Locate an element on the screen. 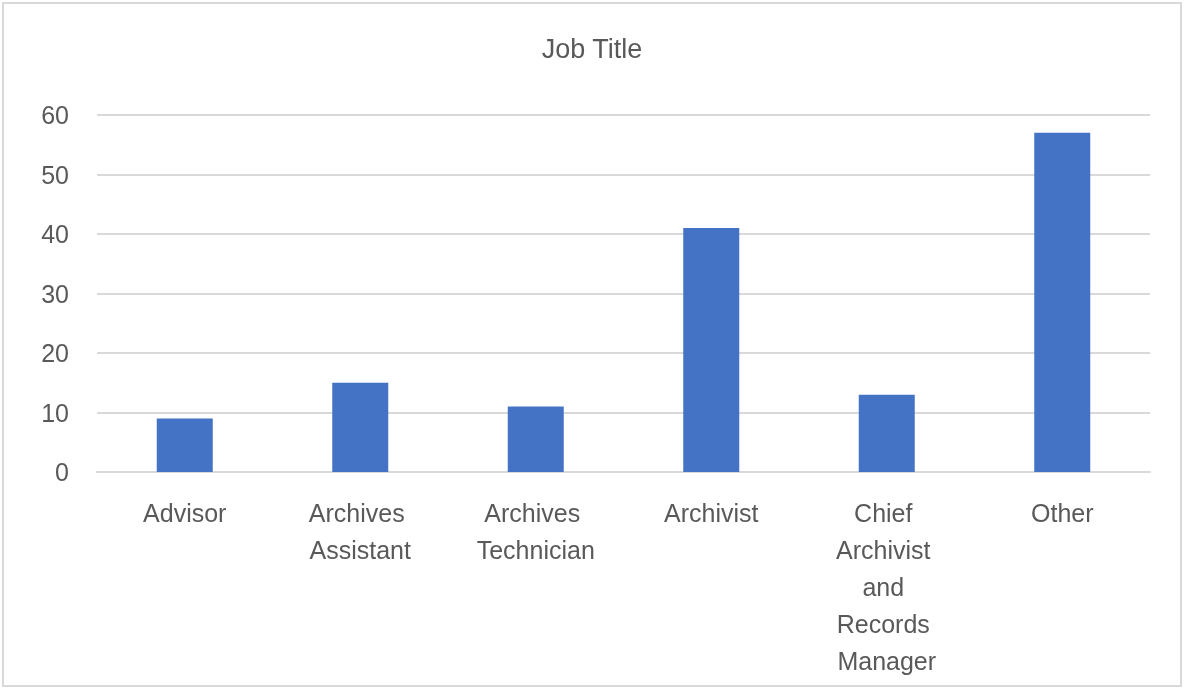 The height and width of the screenshot is (691, 1186). y-tick-label: 0 is located at coordinates (62, 472).